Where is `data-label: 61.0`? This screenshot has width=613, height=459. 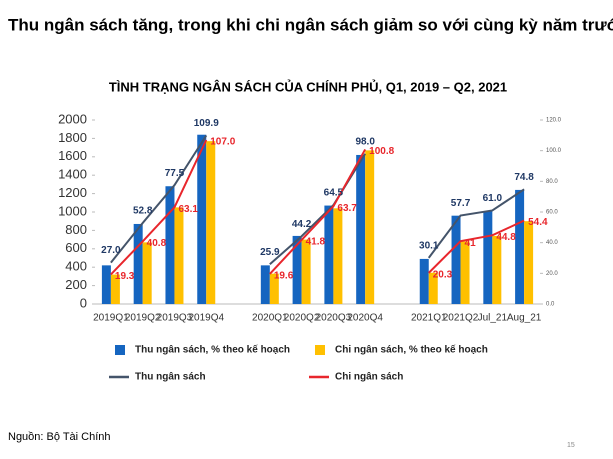 data-label: 61.0 is located at coordinates (493, 198).